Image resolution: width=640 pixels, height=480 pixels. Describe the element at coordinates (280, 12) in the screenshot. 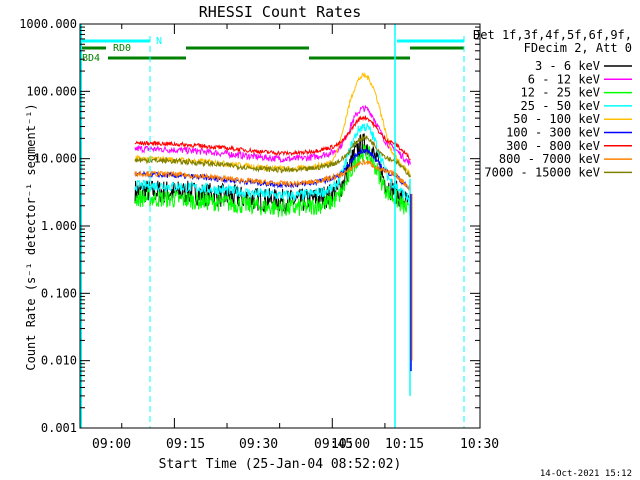

I see `chart-title: RHESSI Count Rates` at that location.